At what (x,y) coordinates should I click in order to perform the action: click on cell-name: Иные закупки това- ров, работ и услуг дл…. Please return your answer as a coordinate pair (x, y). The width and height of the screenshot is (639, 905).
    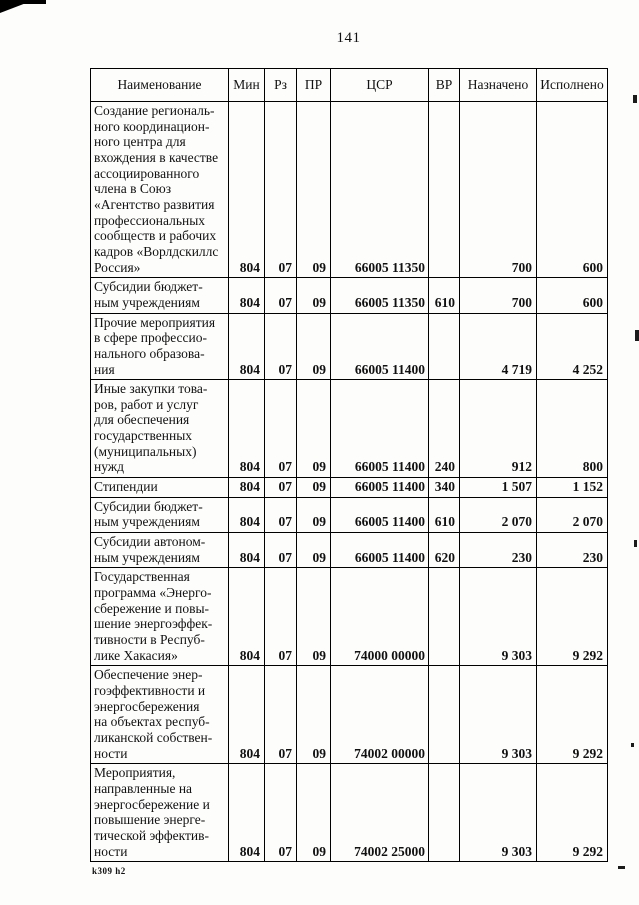
    Looking at the image, I should click on (159, 429).